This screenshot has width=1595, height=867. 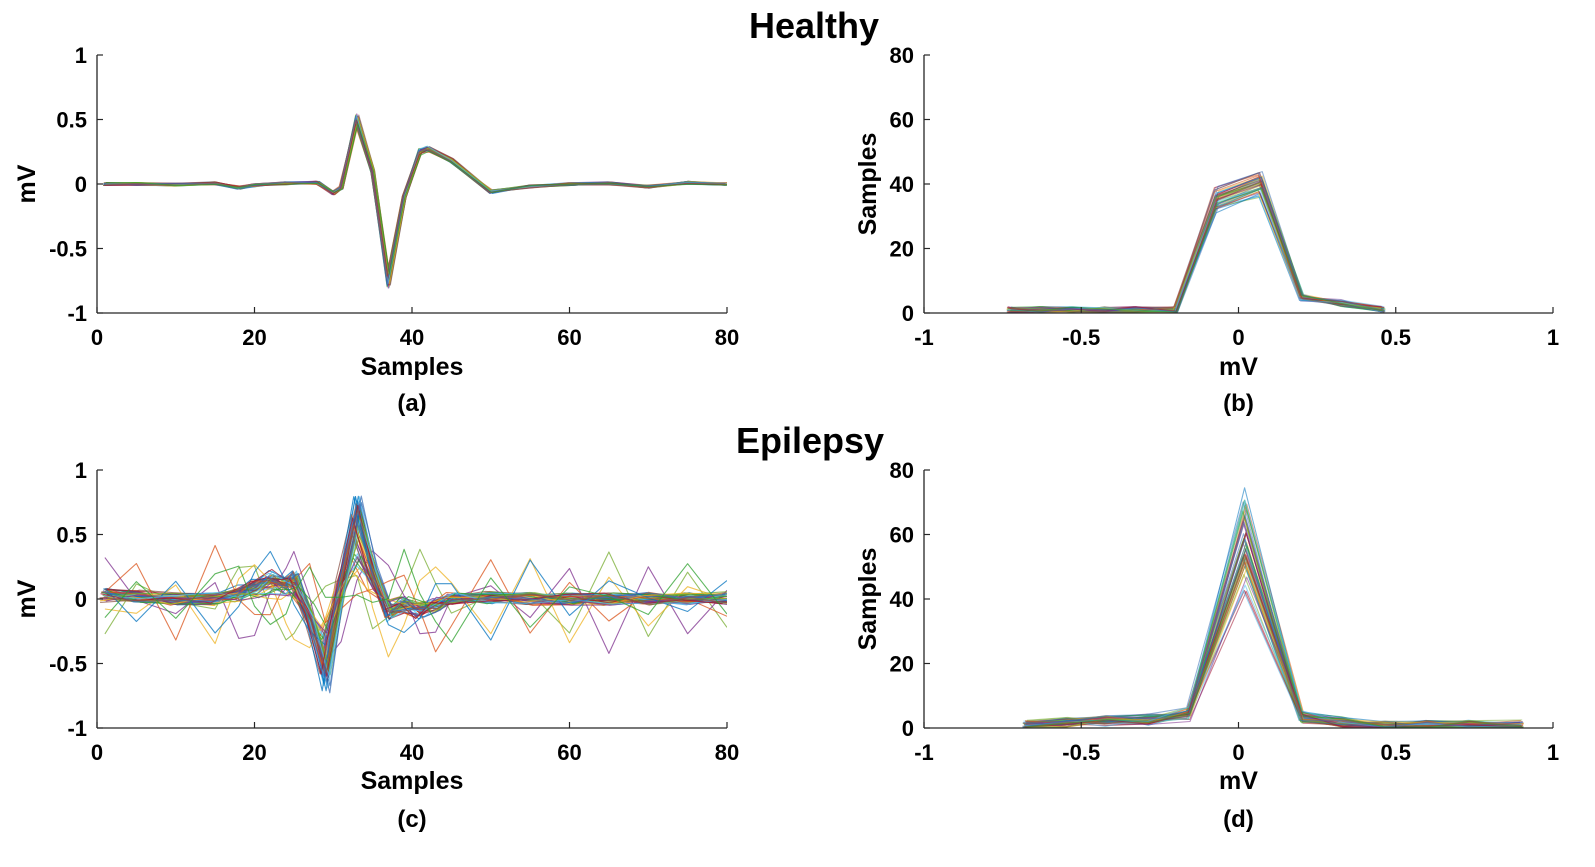 What do you see at coordinates (727, 337) in the screenshot?
I see `x-tick-label-a-4: 80` at bounding box center [727, 337].